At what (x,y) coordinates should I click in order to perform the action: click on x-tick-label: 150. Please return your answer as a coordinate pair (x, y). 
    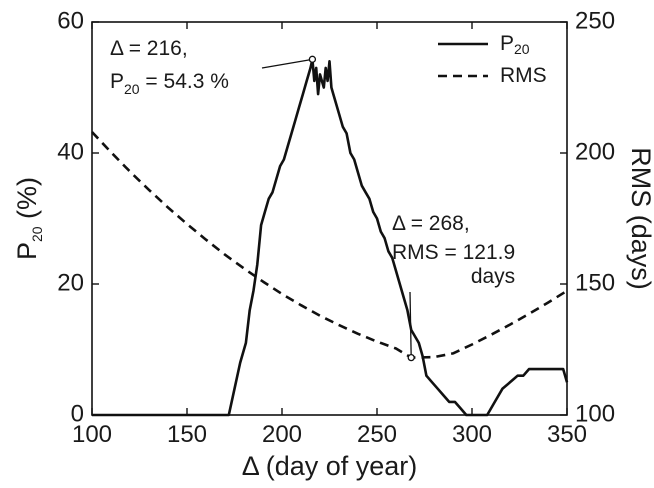
    Looking at the image, I should click on (187, 434).